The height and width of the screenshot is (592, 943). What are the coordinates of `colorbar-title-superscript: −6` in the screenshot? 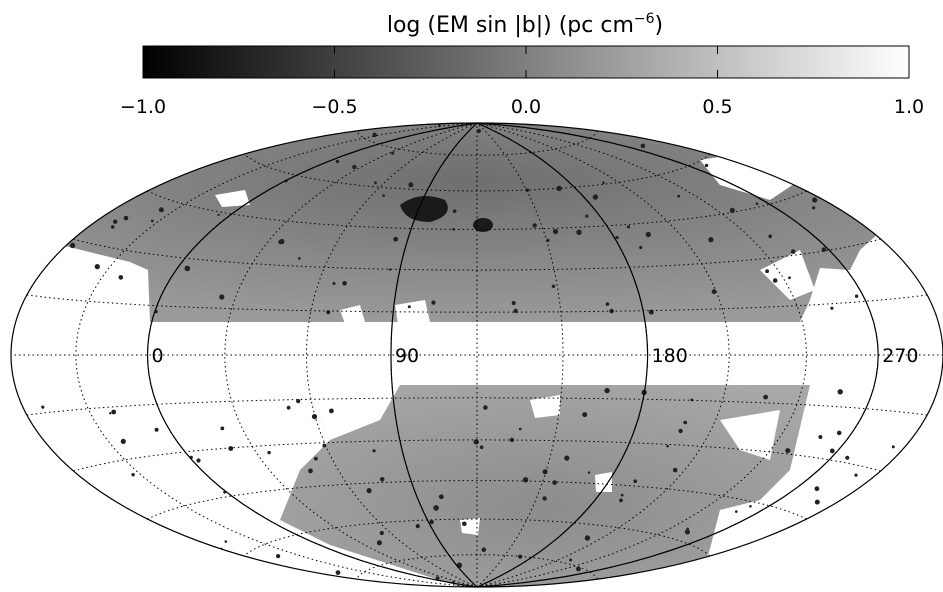 It's located at (644, 19).